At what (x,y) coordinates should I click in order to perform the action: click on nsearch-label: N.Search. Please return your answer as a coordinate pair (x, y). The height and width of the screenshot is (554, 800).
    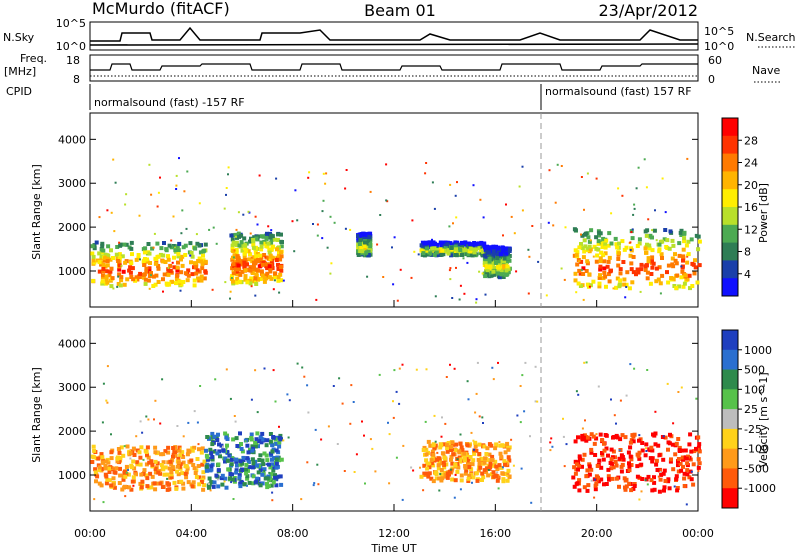
    Looking at the image, I should click on (771, 37).